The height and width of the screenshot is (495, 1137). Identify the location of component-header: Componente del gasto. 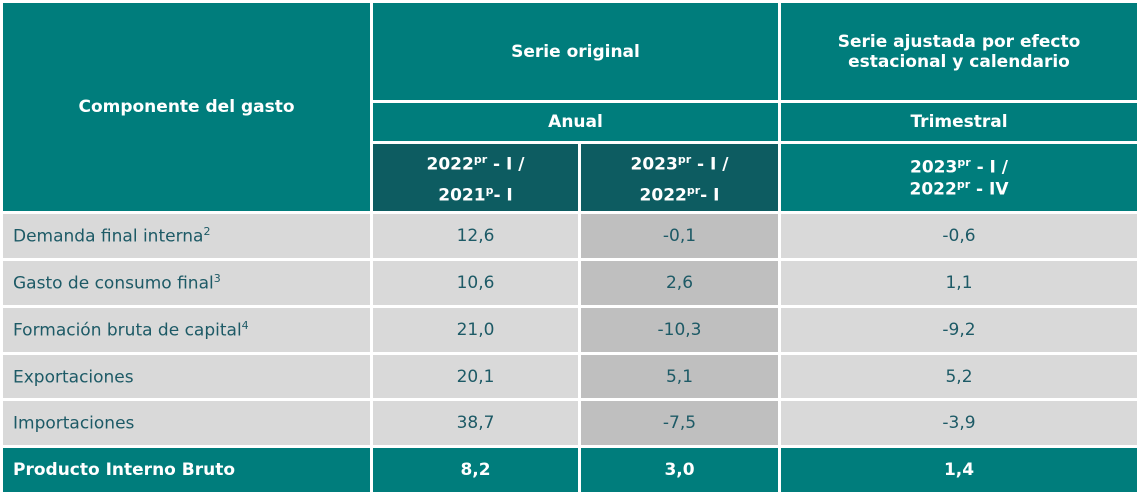
(186, 107).